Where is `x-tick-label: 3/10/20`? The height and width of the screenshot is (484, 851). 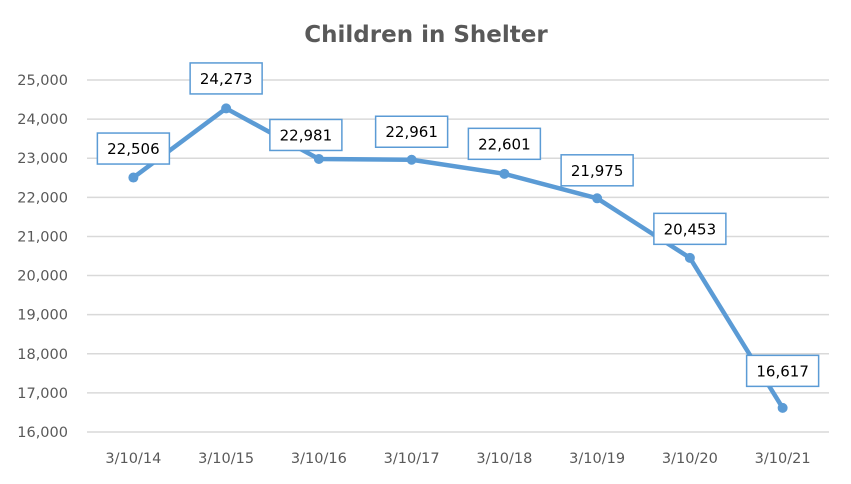
x-tick-label: 3/10/20 is located at coordinates (690, 459).